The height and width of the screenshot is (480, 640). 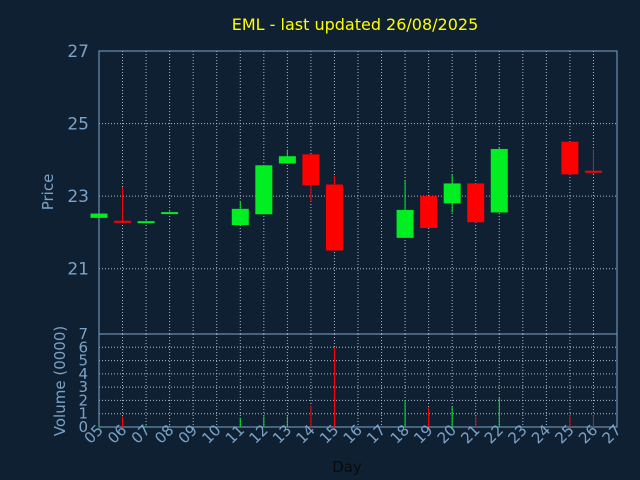 What do you see at coordinates (612, 434) in the screenshot?
I see `x-tick-label: 27` at bounding box center [612, 434].